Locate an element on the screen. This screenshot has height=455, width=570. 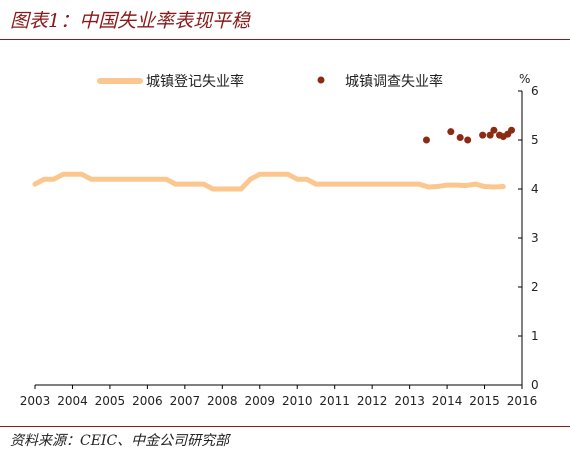
surveyed-series is located at coordinates (469, 135).